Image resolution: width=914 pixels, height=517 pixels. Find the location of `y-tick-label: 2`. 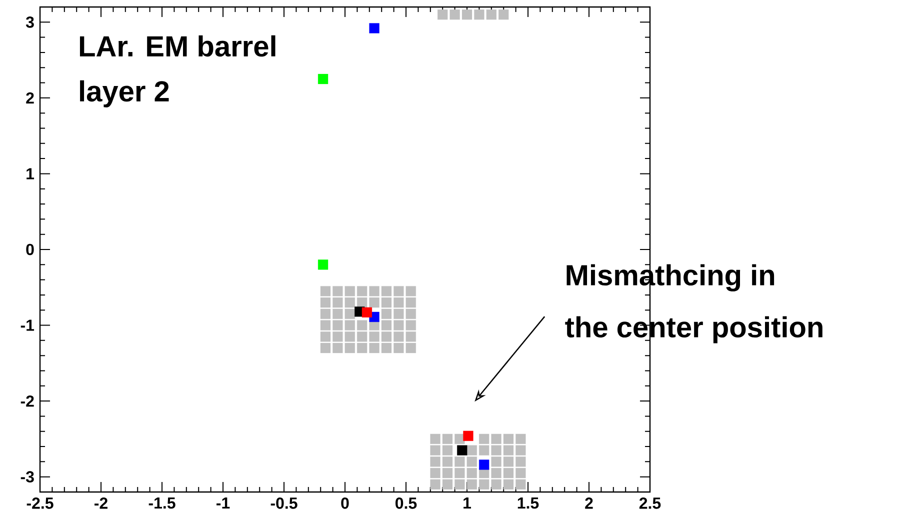

y-tick-label: 2 is located at coordinates (30, 98).